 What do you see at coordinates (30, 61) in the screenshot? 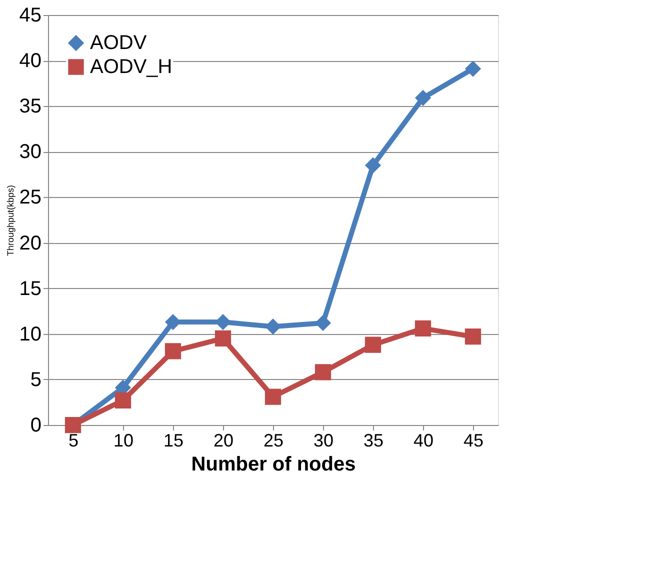
I see `y-tick-label: 40` at bounding box center [30, 61].